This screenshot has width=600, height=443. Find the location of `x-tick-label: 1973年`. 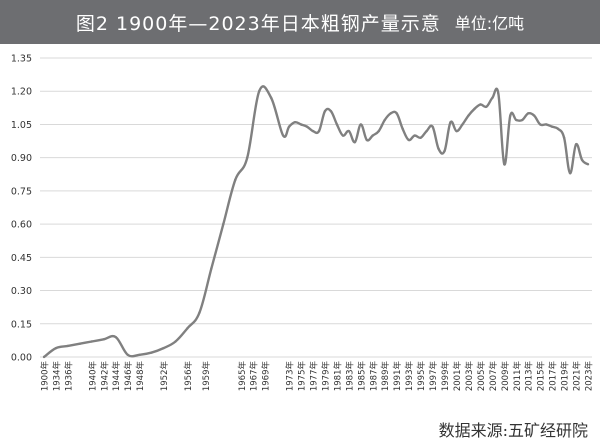

x-tick-label: 1973年 is located at coordinates (290, 376).